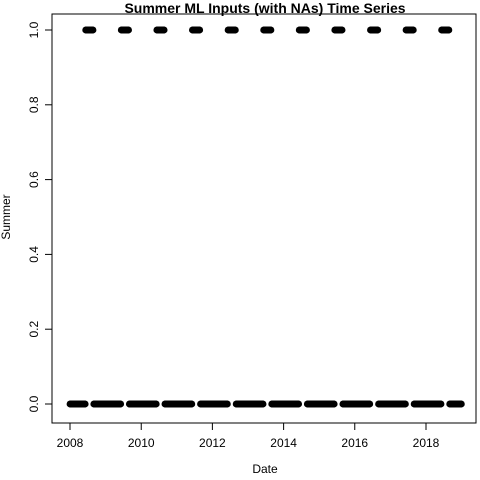 This screenshot has height=480, width=480. I want to click on y-tick-label-0.6: 0.6, so click(34, 179).